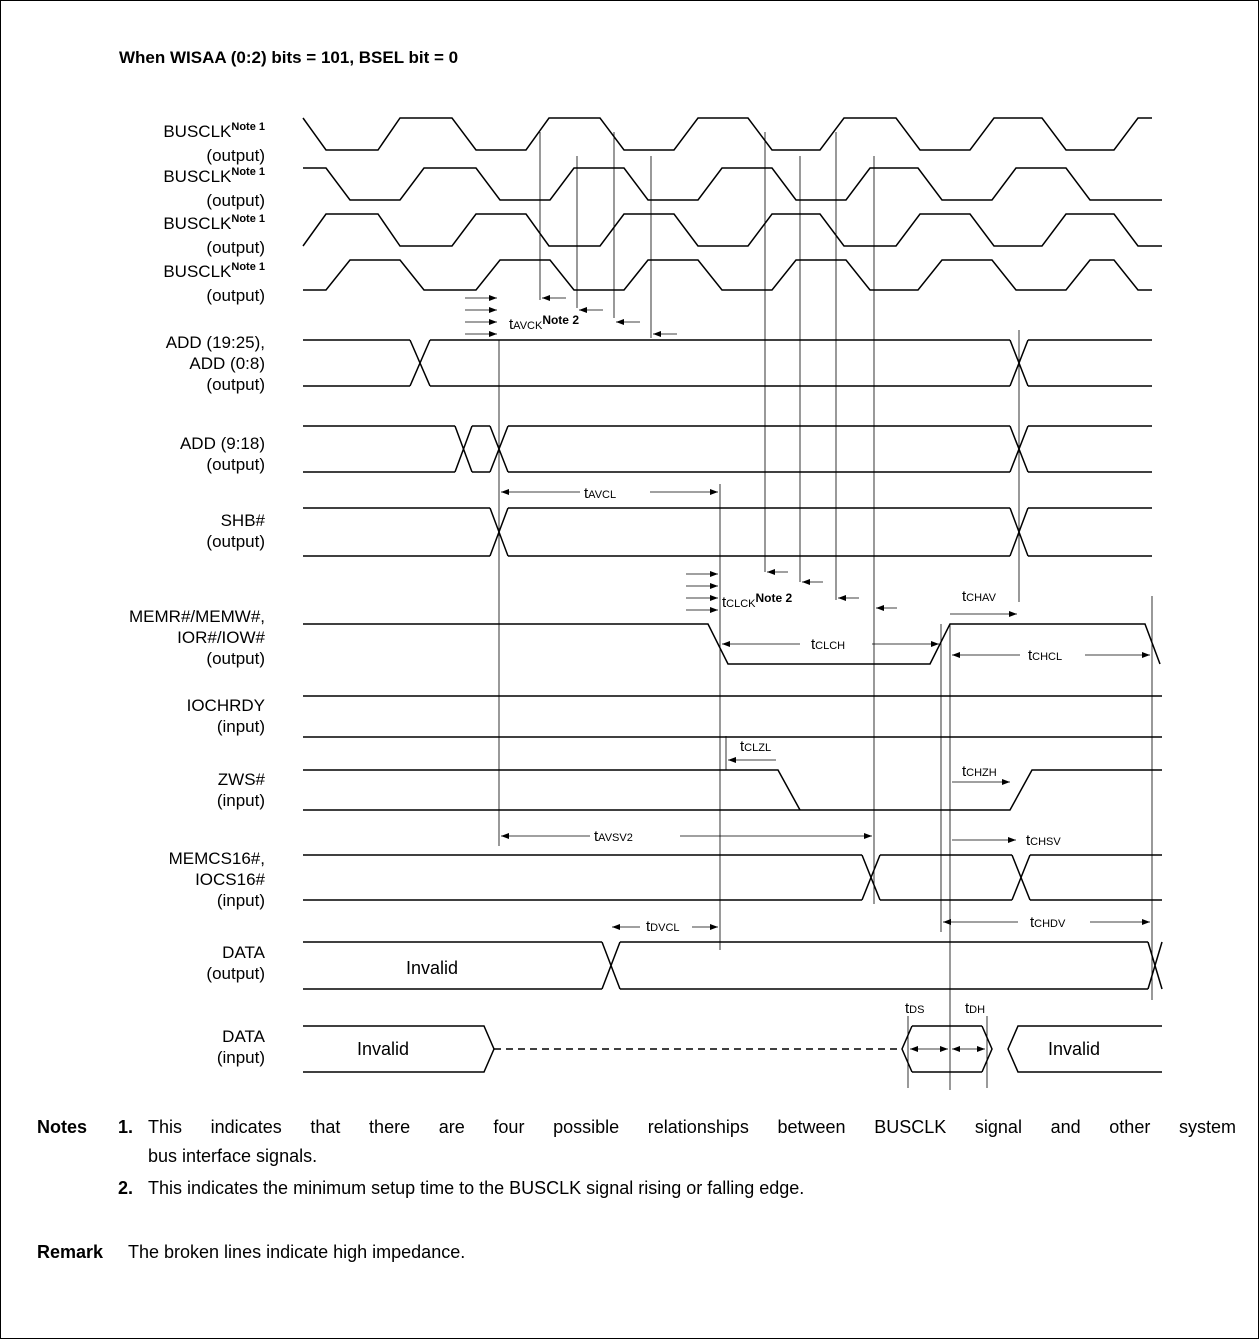 This screenshot has height=1339, width=1259. Describe the element at coordinates (240, 790) in the screenshot. I see `label-zws: ZWS# (input)` at that location.